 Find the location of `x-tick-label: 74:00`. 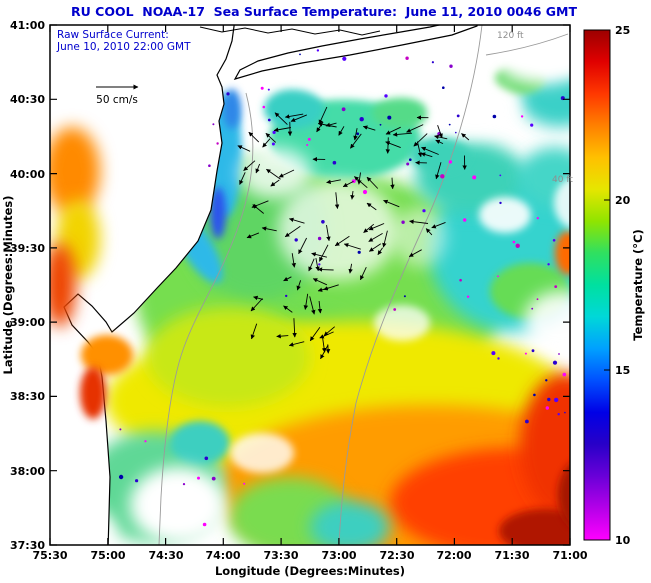

x-tick-label: 74:00 is located at coordinates (222, 555).